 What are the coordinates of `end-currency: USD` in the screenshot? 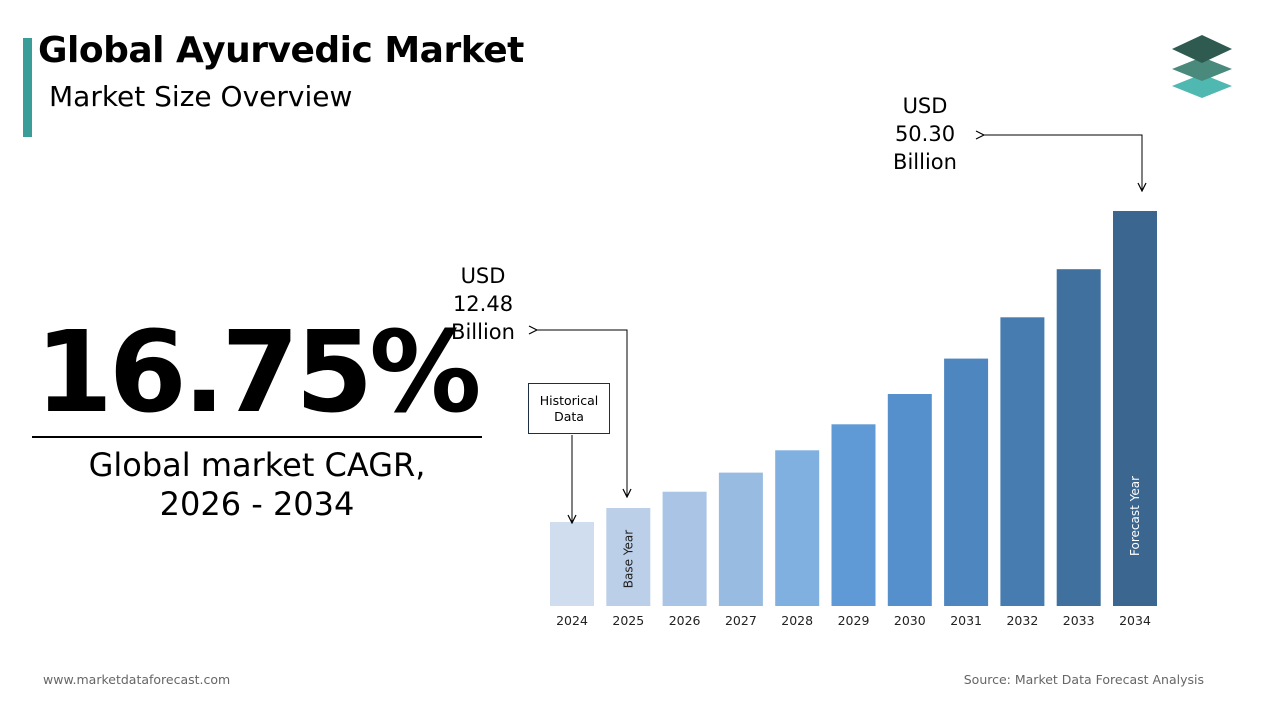 It's located at (925, 106).